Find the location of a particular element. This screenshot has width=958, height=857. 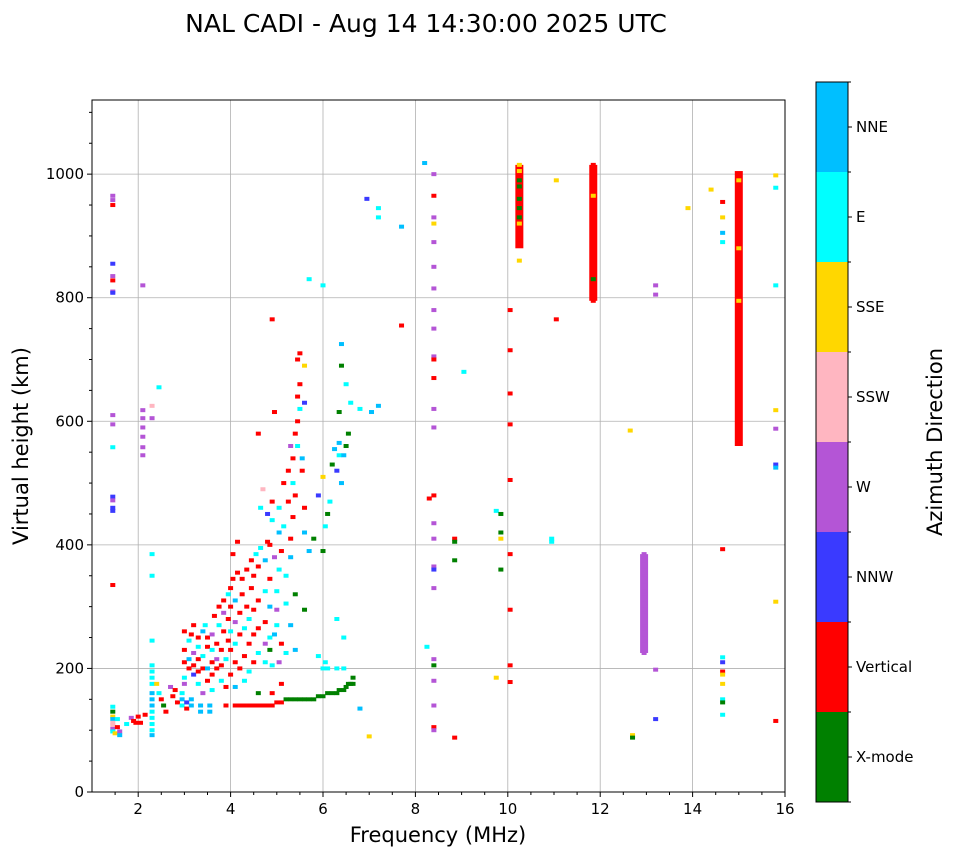

colorbar-label: SSW is located at coordinates (873, 397).